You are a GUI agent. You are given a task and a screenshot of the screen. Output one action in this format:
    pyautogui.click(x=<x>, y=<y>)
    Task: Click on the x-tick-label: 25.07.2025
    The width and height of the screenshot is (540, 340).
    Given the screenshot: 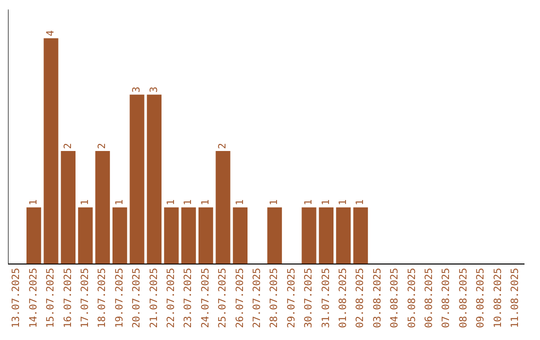 What is the action you would take?
    pyautogui.click(x=223, y=298)
    